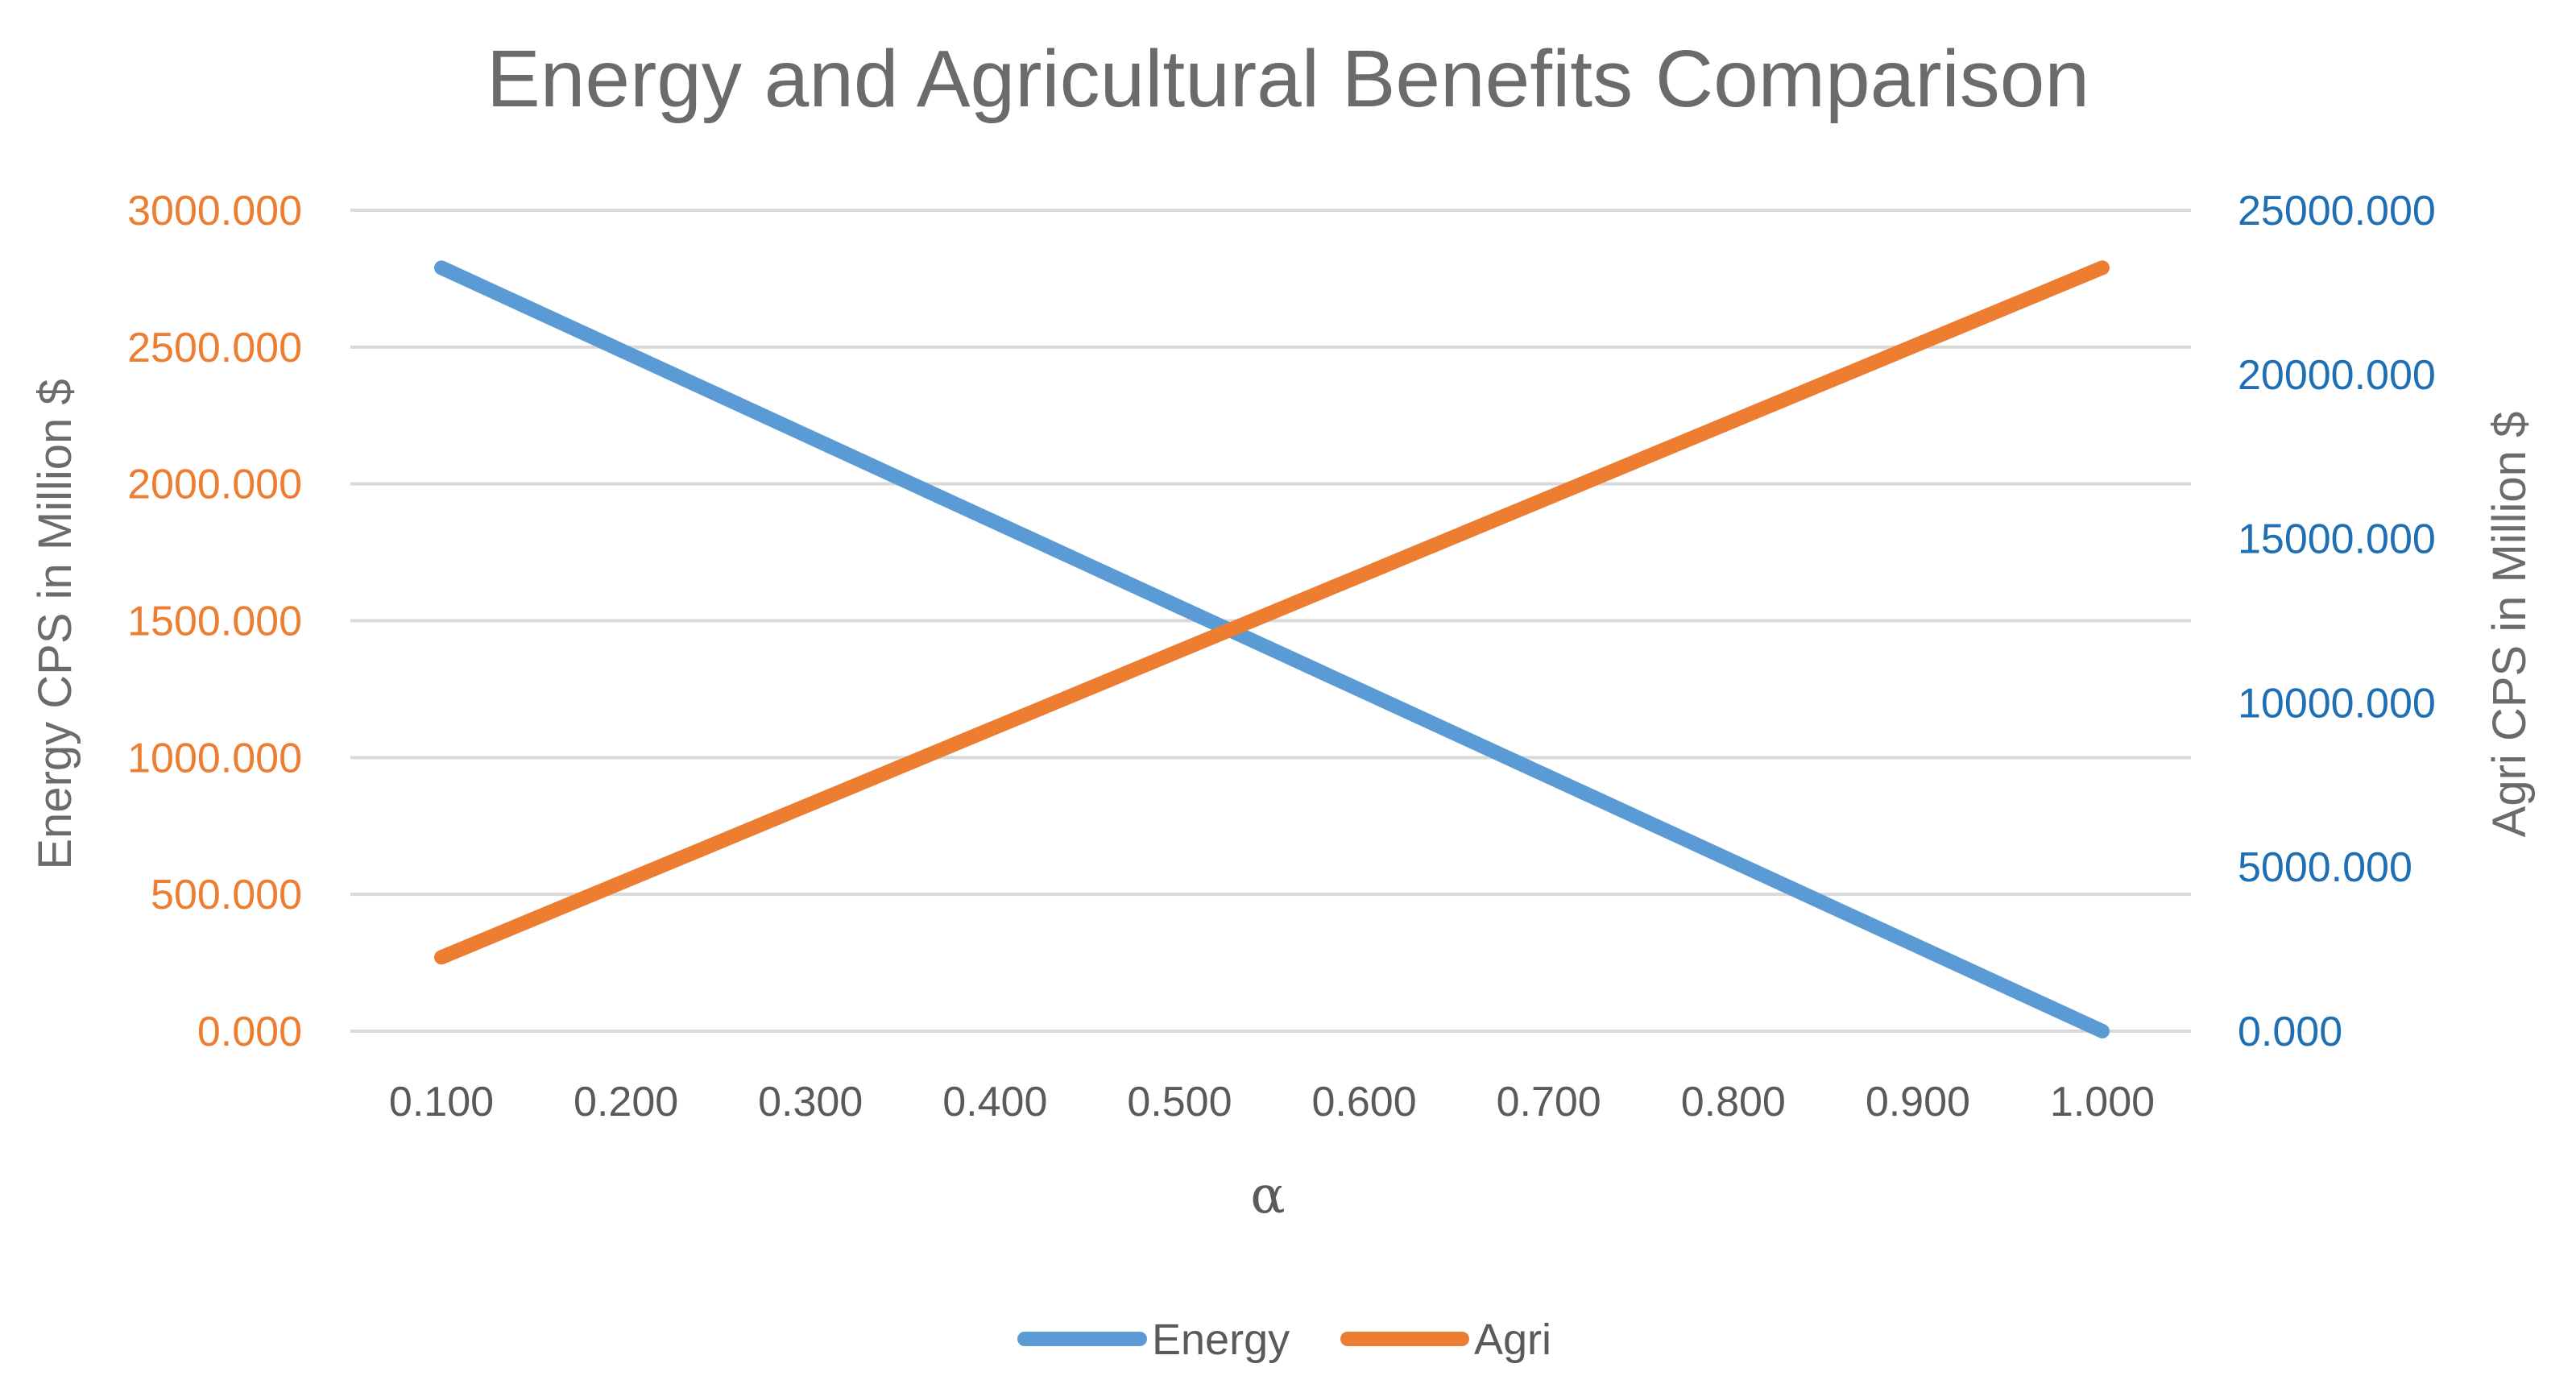  What do you see at coordinates (2509, 625) in the screenshot?
I see `right-axis-title: Agri CPS in Million $` at bounding box center [2509, 625].